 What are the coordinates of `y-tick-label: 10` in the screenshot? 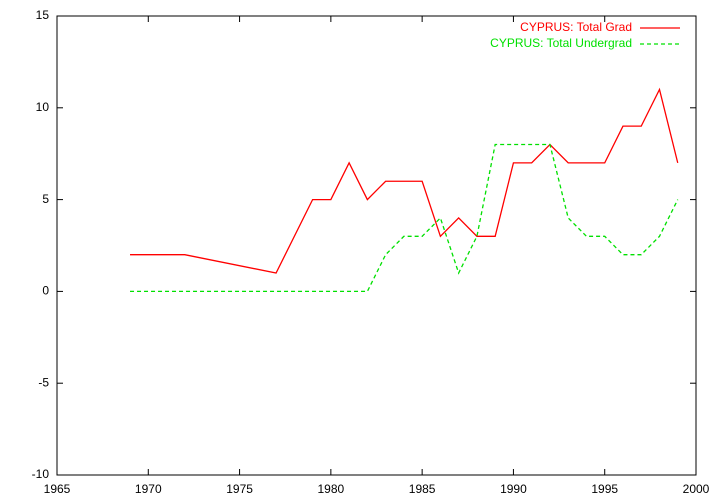 It's located at (43, 107).